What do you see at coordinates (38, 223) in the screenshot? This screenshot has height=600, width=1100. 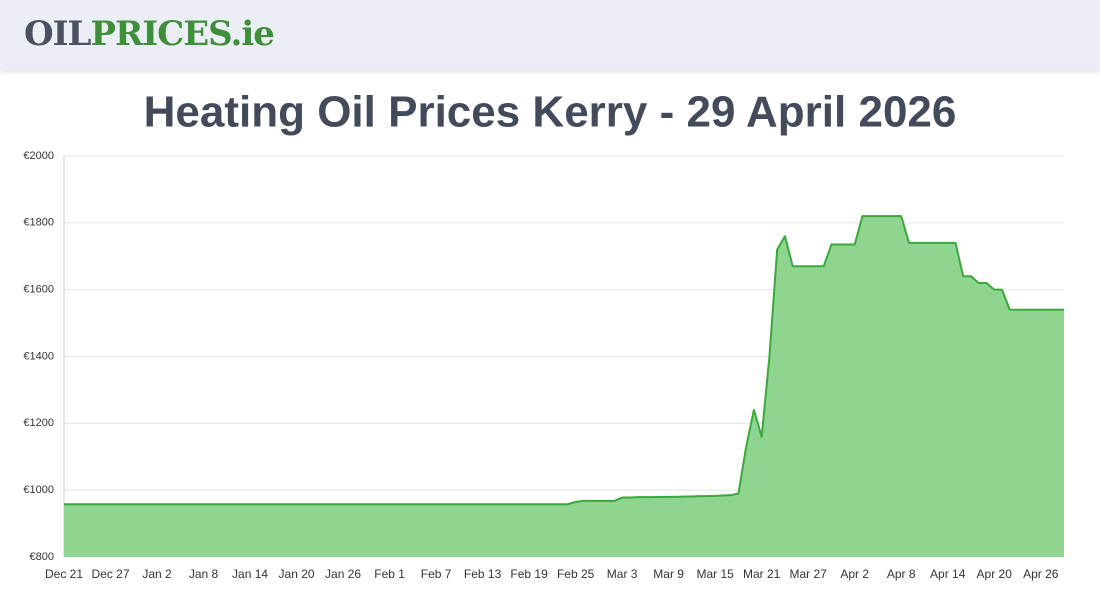 I see `y-tick-label: €1800` at bounding box center [38, 223].